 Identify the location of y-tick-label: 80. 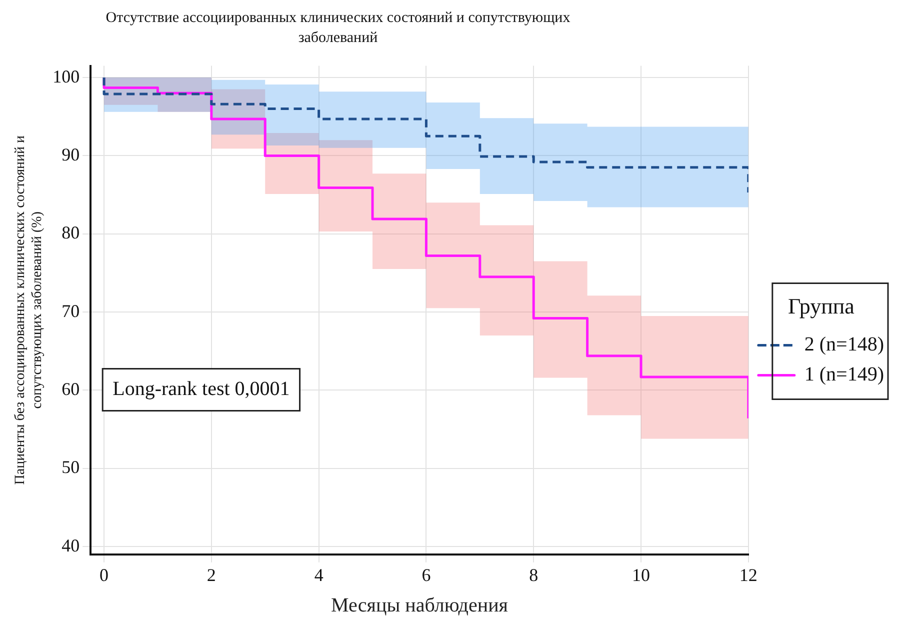
(71, 232).